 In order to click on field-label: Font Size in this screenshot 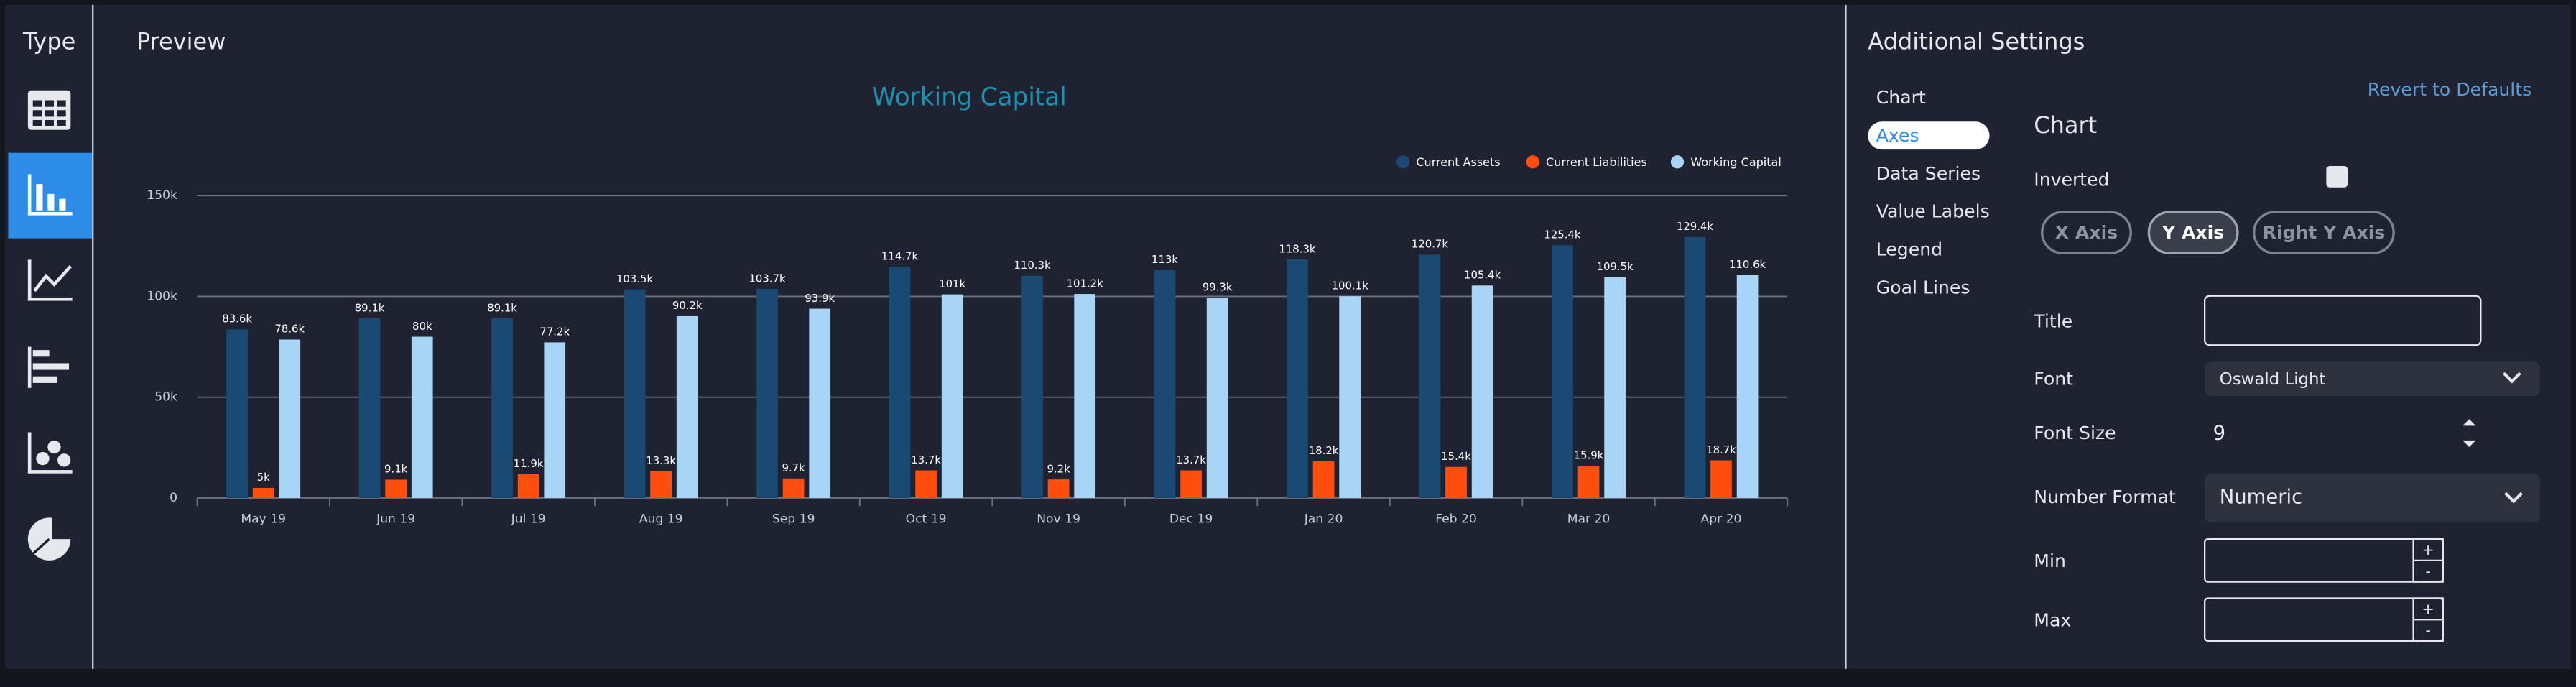, I will do `click(2075, 433)`.